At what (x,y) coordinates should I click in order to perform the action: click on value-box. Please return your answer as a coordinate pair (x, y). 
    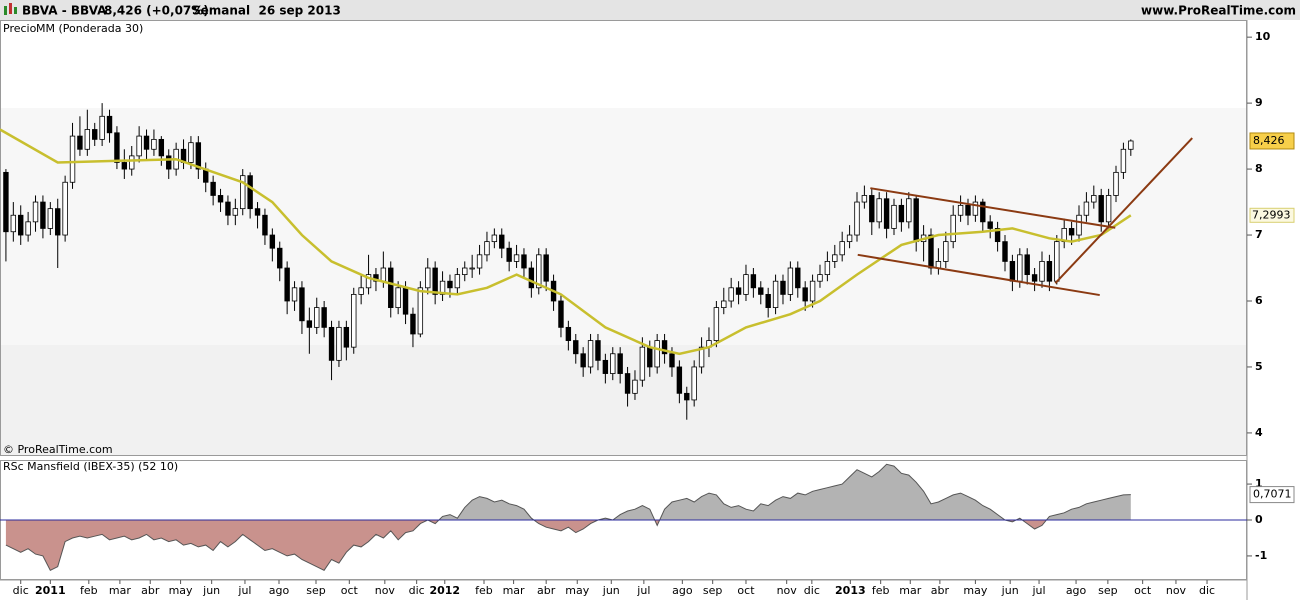
    Looking at the image, I should click on (1272, 215).